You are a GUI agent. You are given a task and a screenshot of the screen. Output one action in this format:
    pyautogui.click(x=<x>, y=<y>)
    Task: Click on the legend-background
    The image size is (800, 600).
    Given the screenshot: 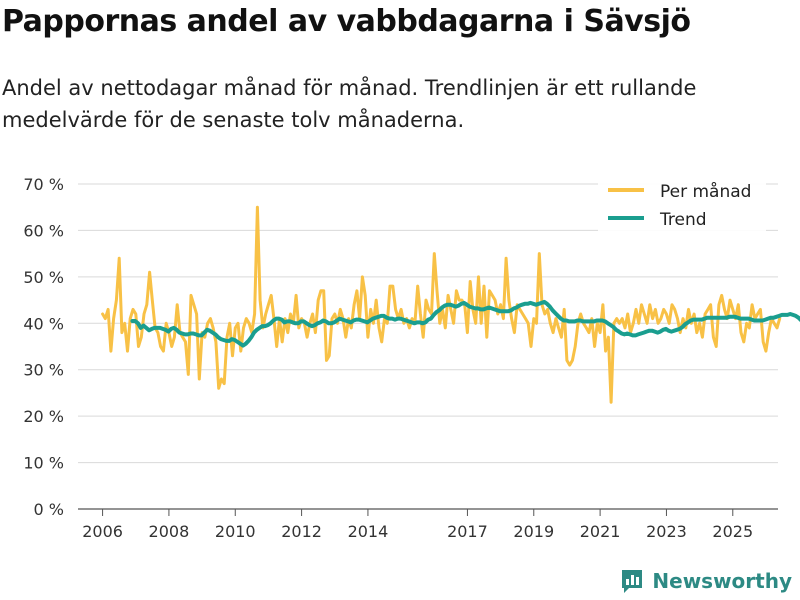 What is the action you would take?
    pyautogui.click(x=682, y=205)
    